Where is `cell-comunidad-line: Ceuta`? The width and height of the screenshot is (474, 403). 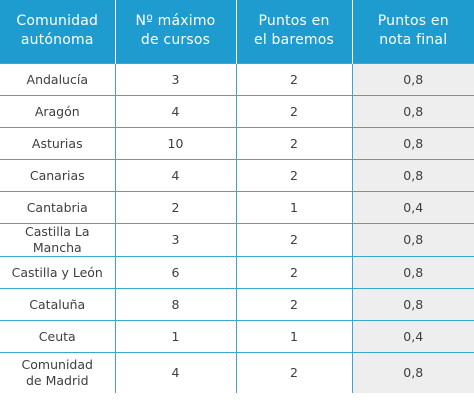 cell-comunidad-line: Ceuta is located at coordinates (57, 336).